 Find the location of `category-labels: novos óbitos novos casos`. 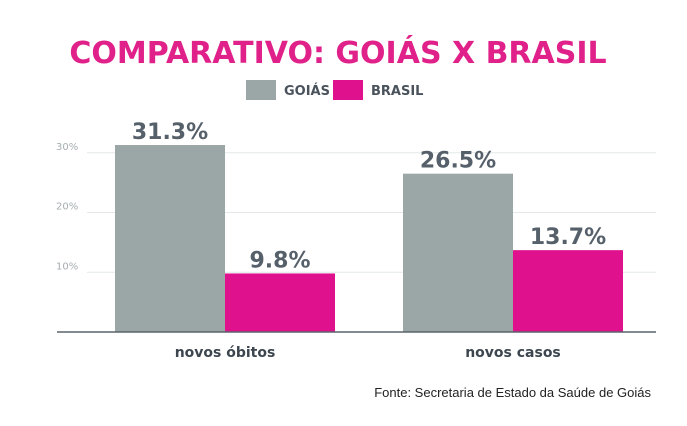

category-labels: novos óbitos novos casos is located at coordinates (368, 353).